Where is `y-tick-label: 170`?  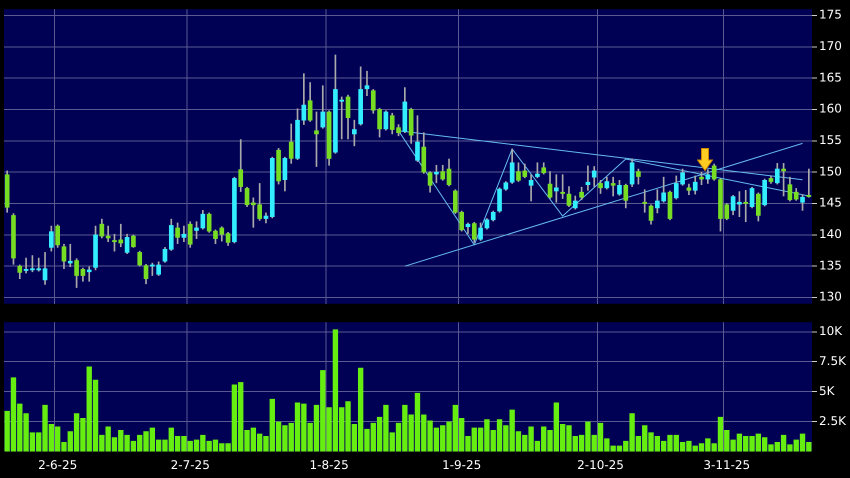 y-tick-label: 170 is located at coordinates (830, 45).